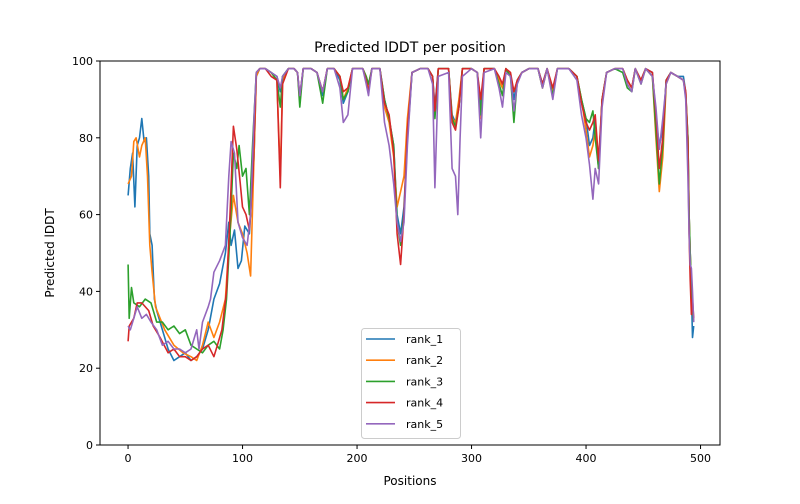 The width and height of the screenshot is (800, 504). I want to click on legend-label: rank_5, so click(424, 424).